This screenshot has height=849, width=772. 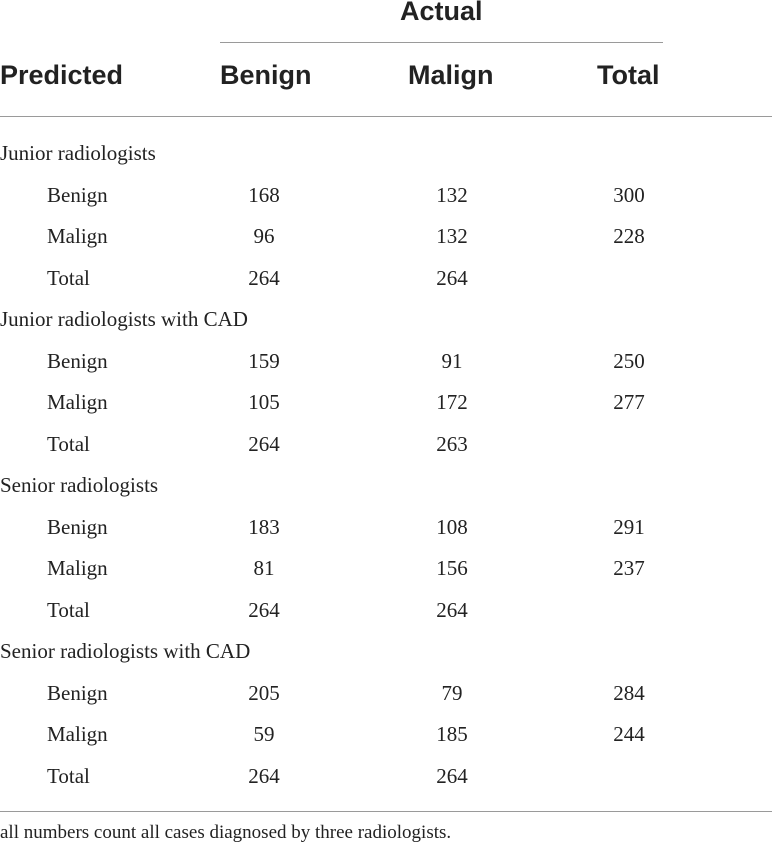 What do you see at coordinates (264, 360) in the screenshot?
I see `benign-cell: 159` at bounding box center [264, 360].